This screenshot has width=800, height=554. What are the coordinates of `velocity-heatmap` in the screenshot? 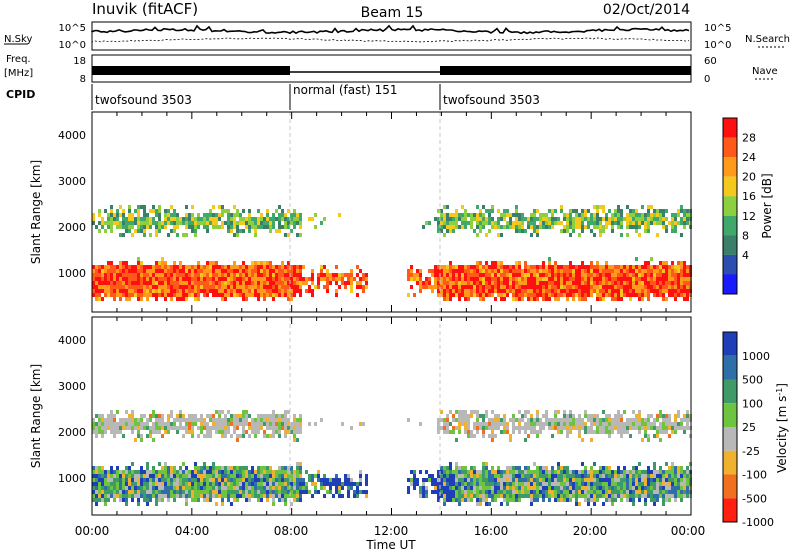 It's located at (392, 458).